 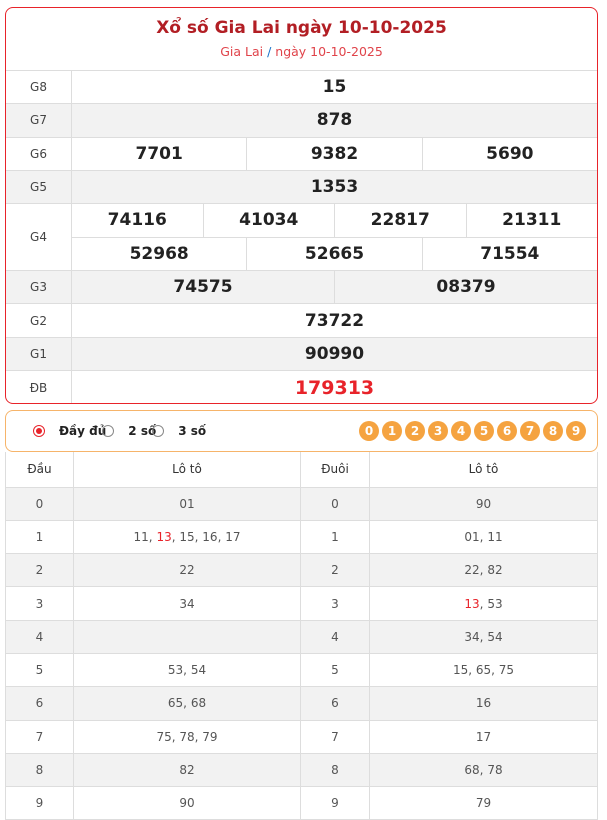 I want to click on prize-number: 74575, so click(x=203, y=287).